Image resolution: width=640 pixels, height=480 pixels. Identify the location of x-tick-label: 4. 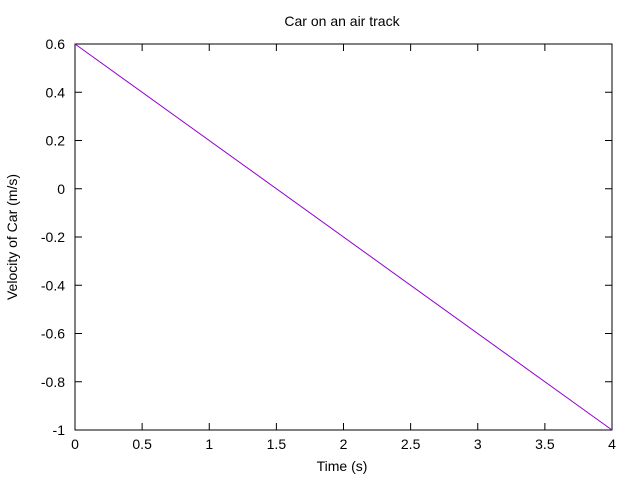
(612, 444).